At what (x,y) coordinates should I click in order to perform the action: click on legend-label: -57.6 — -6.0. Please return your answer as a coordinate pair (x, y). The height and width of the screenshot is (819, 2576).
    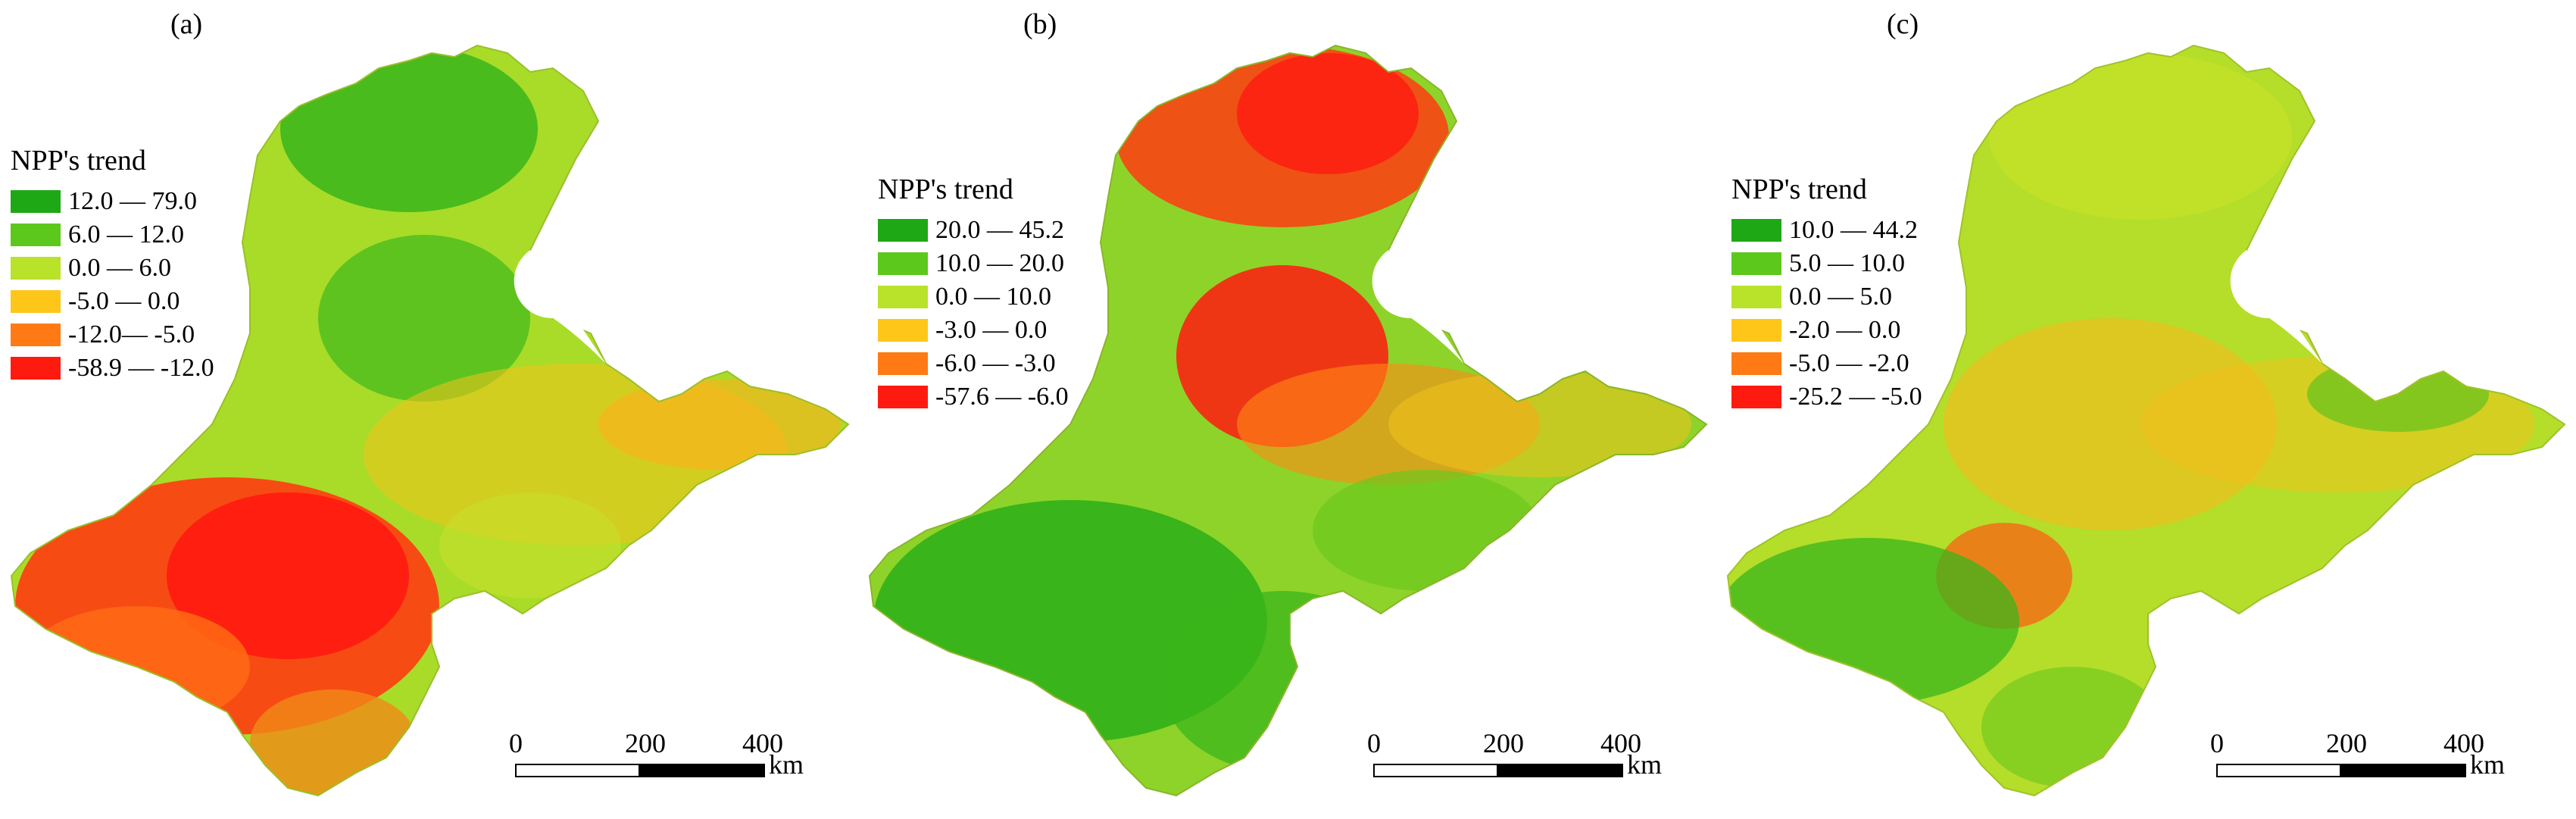
    Looking at the image, I should click on (1002, 397).